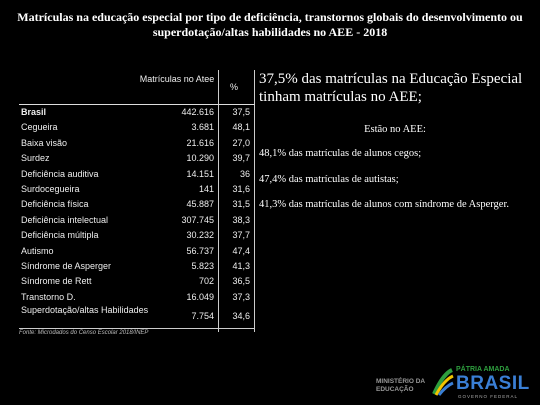 The height and width of the screenshot is (405, 540). Describe the element at coordinates (60, 173) in the screenshot. I see `row-label: Deficiência auditiva` at that location.